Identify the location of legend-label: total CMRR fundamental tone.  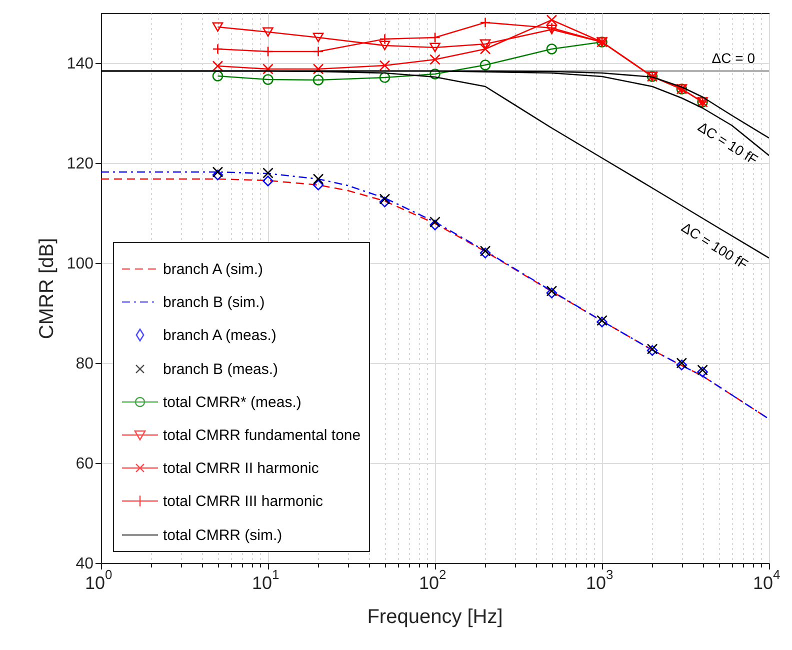
(262, 435).